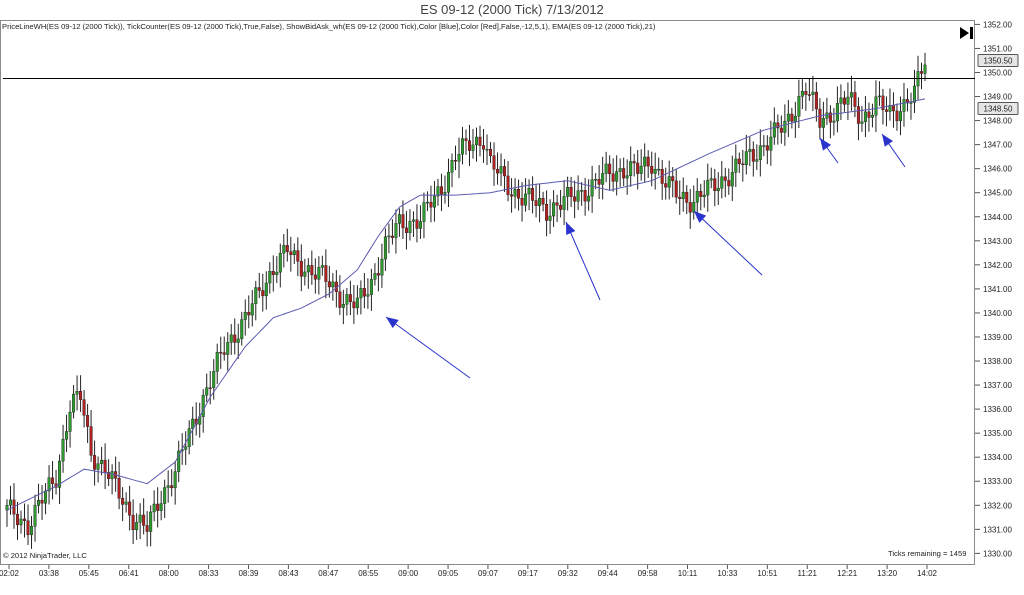  What do you see at coordinates (997, 97) in the screenshot?
I see `y-axis-tick-label: 1349.00` at bounding box center [997, 97].